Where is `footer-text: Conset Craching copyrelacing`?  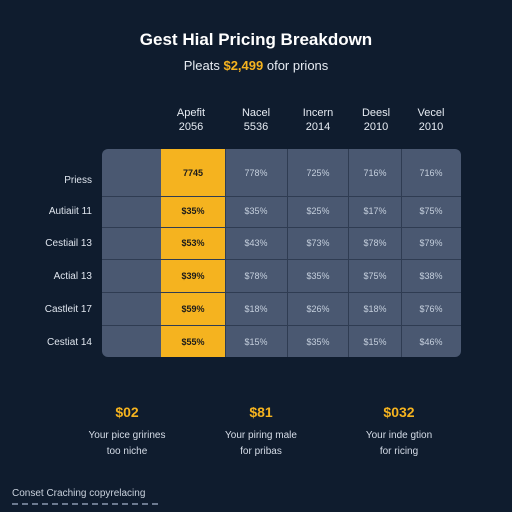
footer-text: Conset Craching copyrelacing is located at coordinates (79, 493).